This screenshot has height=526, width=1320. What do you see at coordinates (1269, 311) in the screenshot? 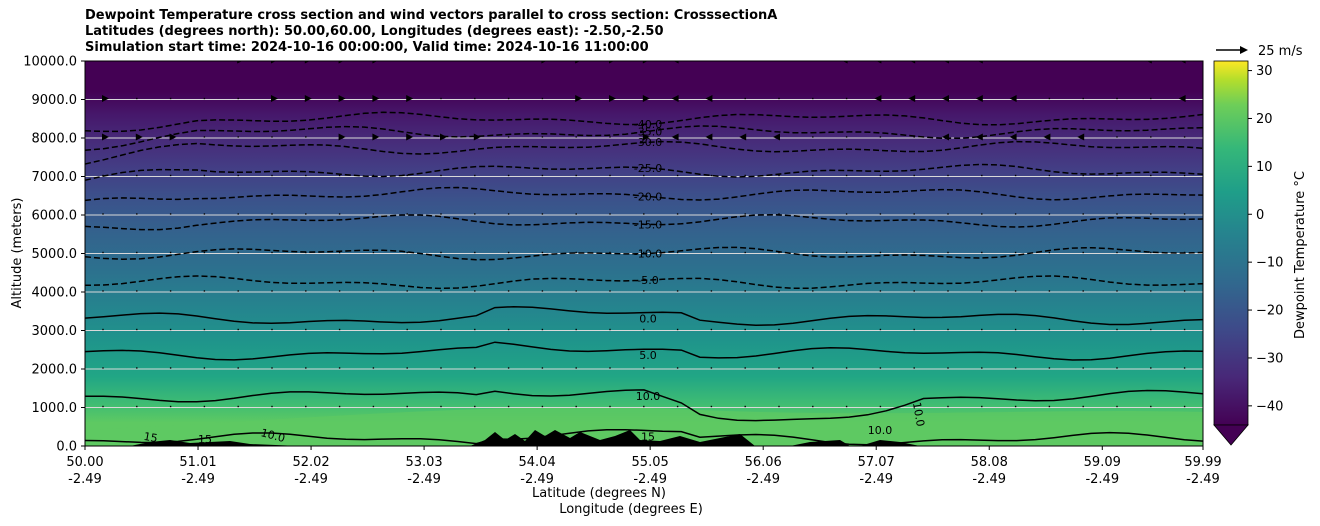
I see `colorbar-tick-label: −20` at bounding box center [1269, 311].